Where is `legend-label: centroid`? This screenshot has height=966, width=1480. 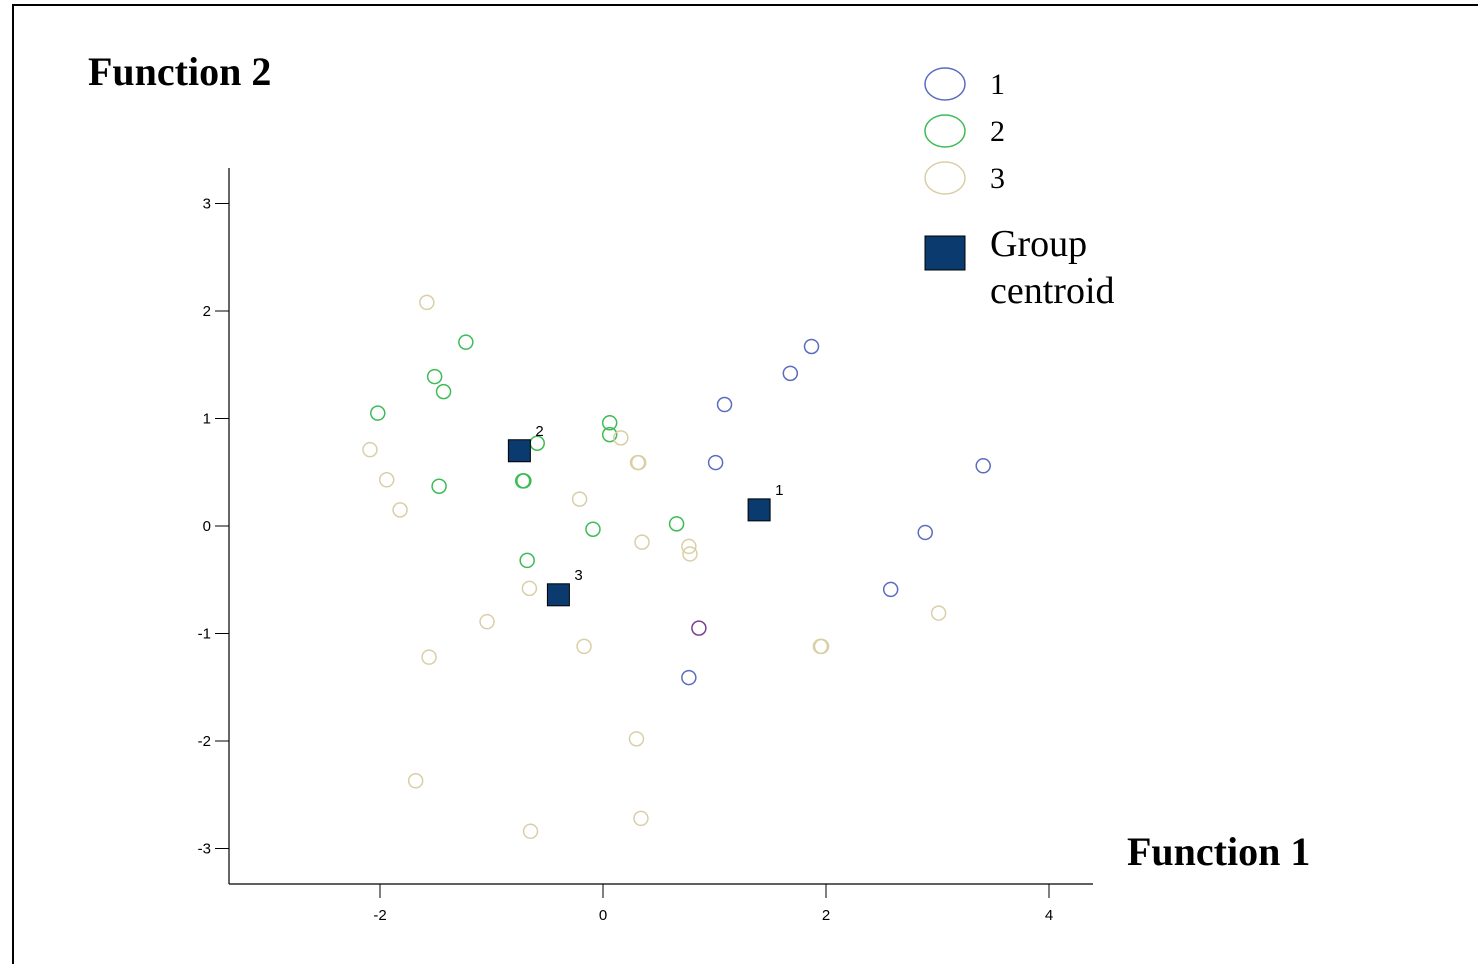
legend-label: centroid is located at coordinates (1052, 291).